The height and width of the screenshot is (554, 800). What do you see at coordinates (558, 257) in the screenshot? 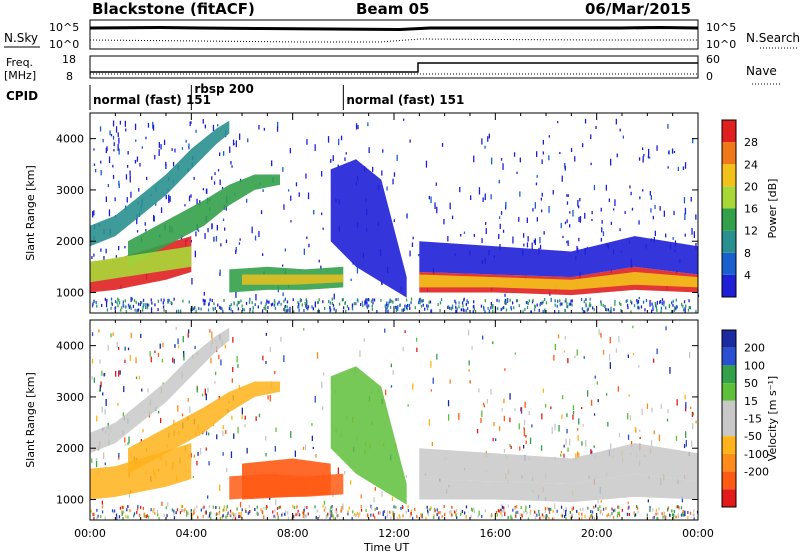
I see `echo-region` at bounding box center [558, 257].